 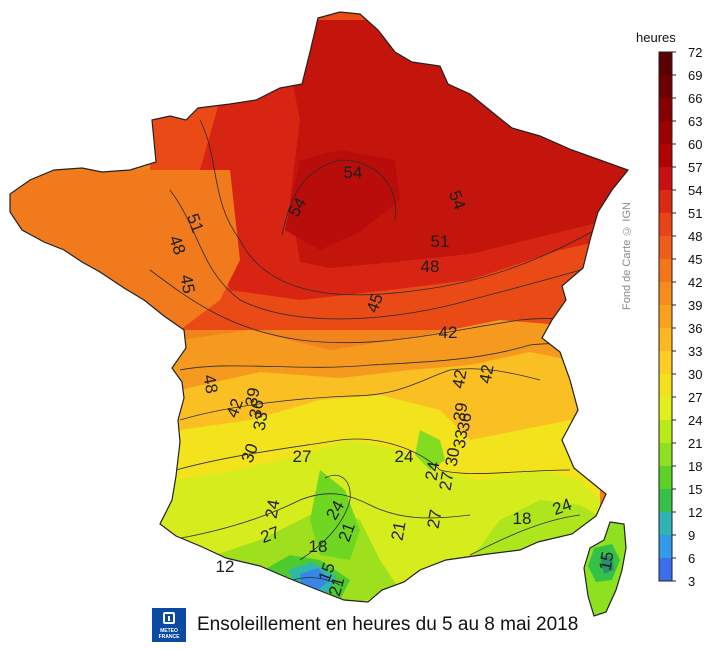 I want to click on legend-tick-label: 63, so click(x=695, y=121).